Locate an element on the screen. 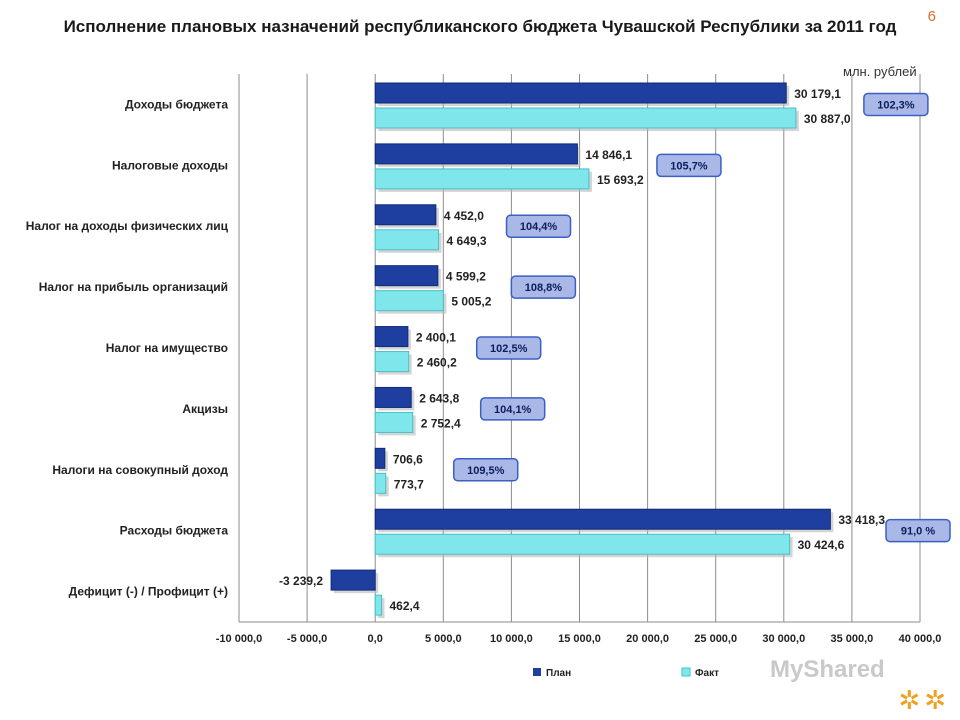  category-label: Налог на прибыль организаций is located at coordinates (133, 287).